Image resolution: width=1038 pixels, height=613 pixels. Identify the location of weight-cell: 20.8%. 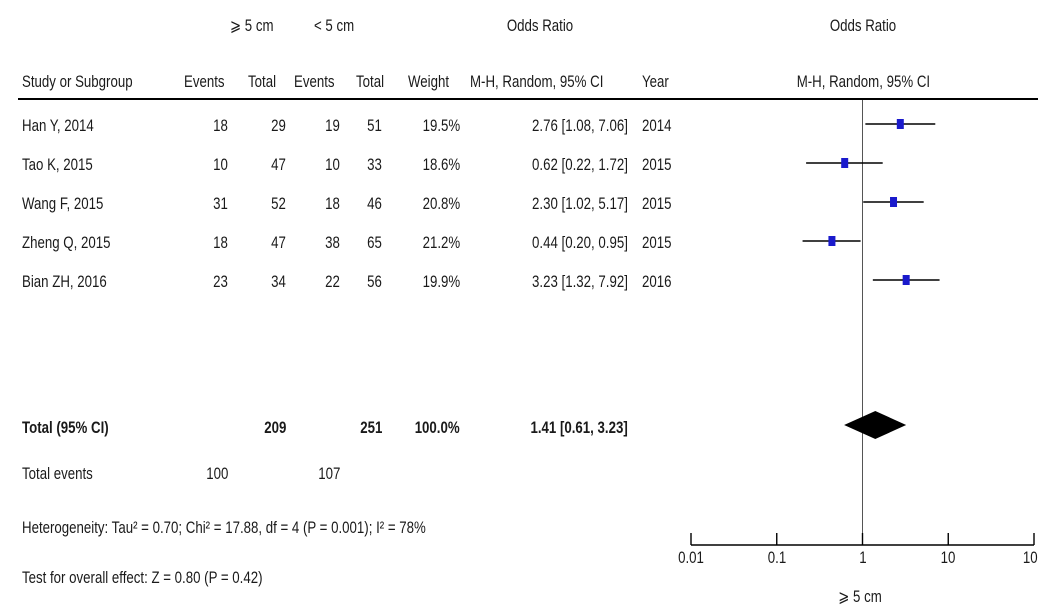
(441, 203).